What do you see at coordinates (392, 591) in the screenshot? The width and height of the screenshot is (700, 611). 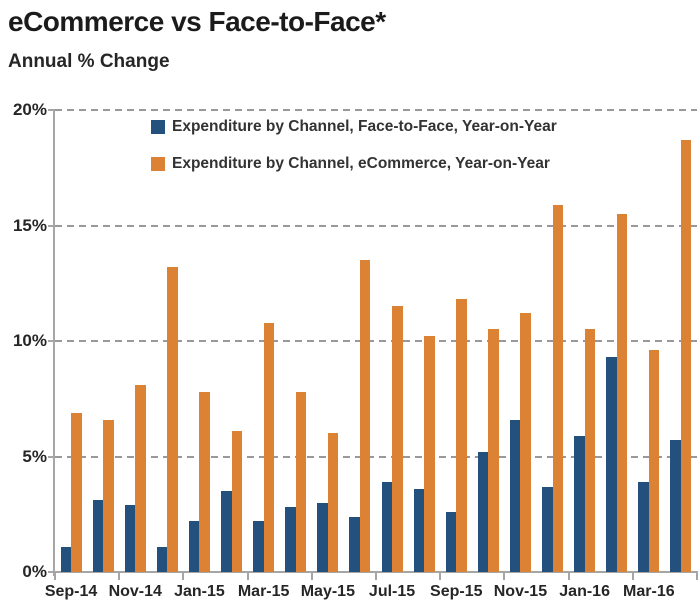 I see `x-axis-label-Jul-15: Jul-15` at bounding box center [392, 591].